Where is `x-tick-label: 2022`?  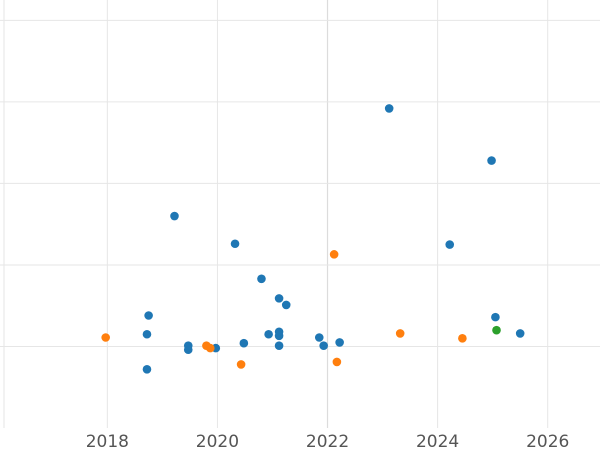
x-tick-label: 2022 is located at coordinates (327, 441).